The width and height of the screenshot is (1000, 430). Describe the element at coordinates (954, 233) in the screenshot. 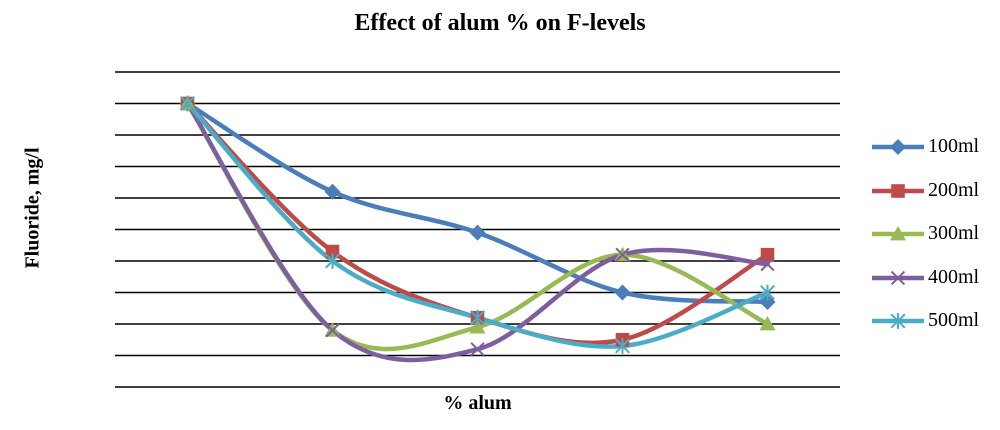

I see `legend-label: 300ml` at that location.